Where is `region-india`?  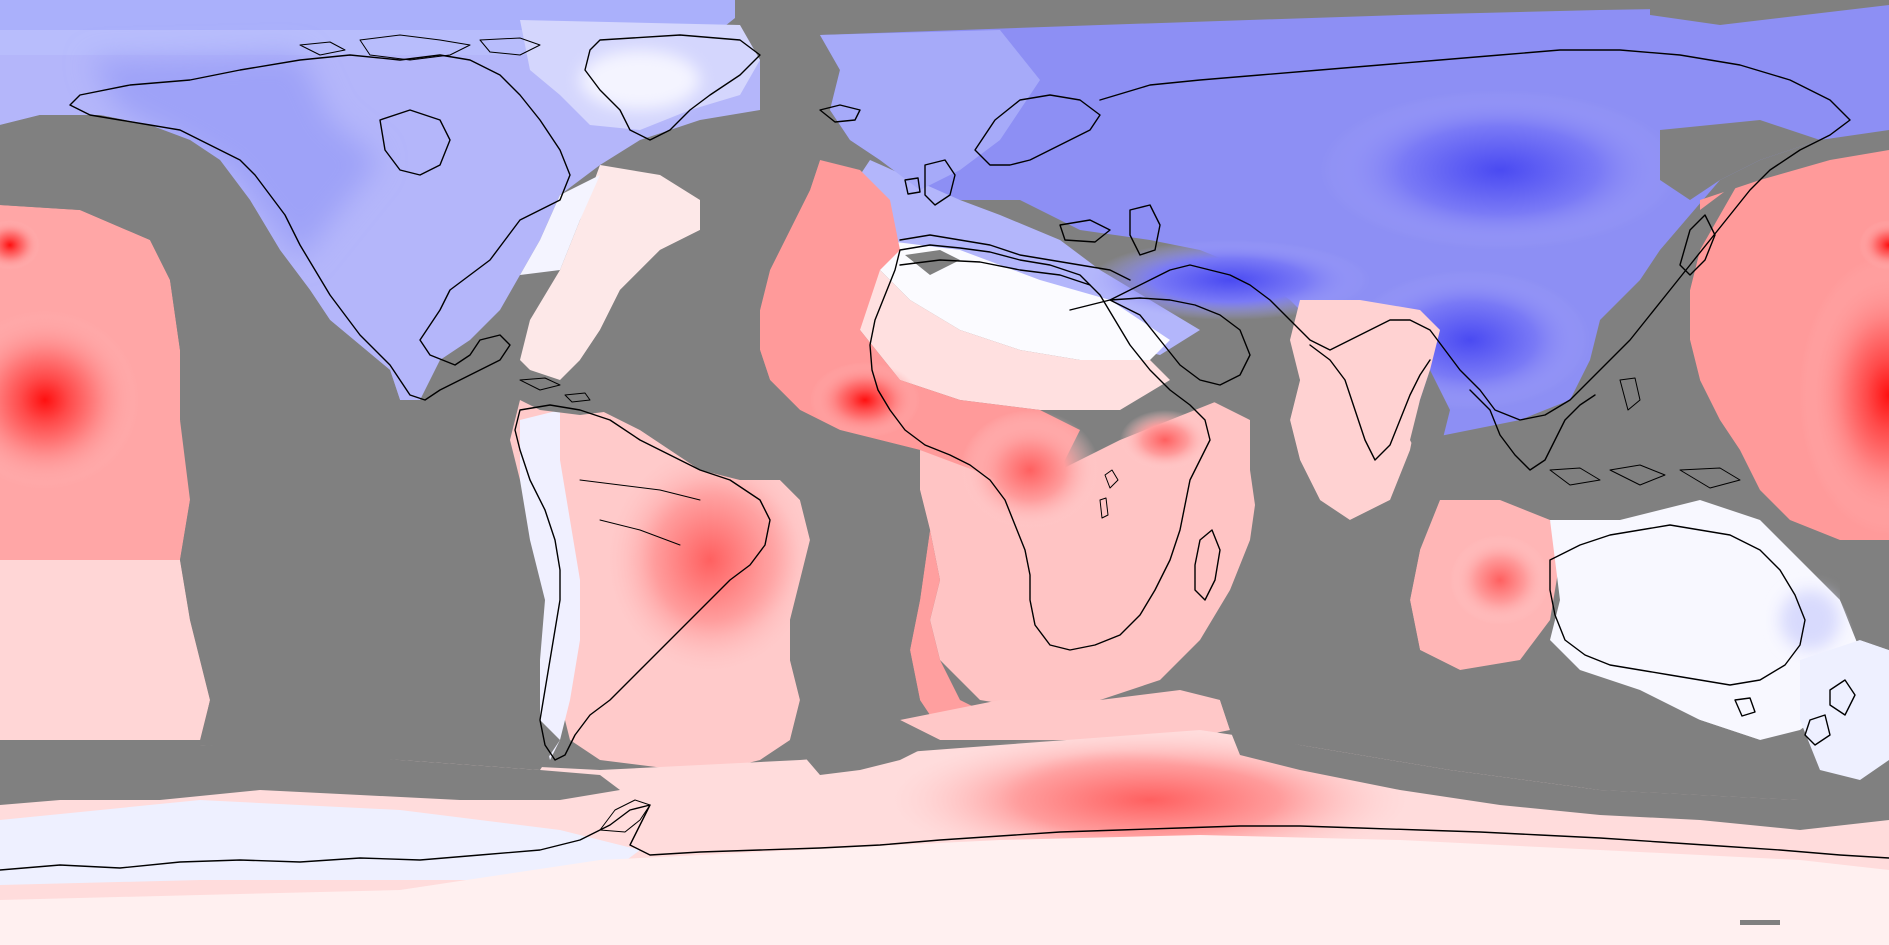
region-india is located at coordinates (1365, 410).